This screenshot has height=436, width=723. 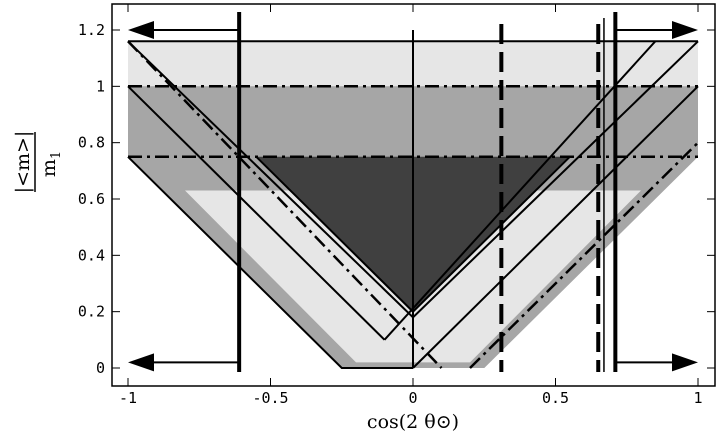 I want to click on y-axis-label-m: m, so click(x=49, y=168).